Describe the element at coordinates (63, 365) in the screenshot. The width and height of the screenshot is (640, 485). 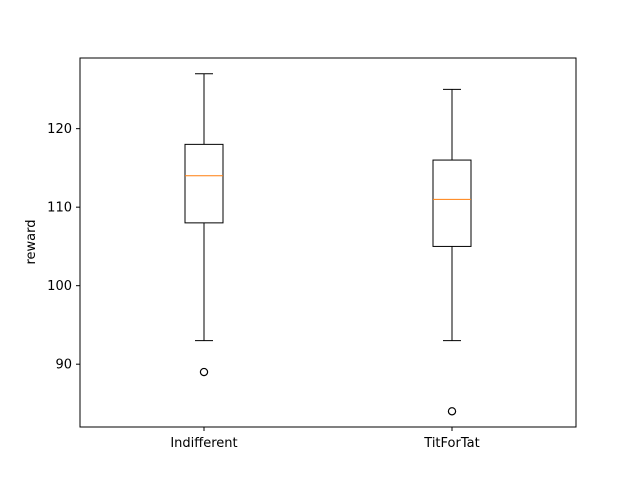
I see `y-tick-label: 90` at that location.